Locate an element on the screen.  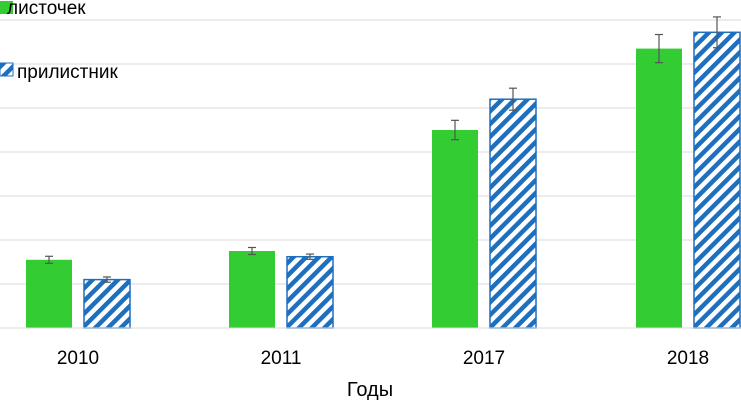
x-tick-labels: 2010 2011 2017 2018 is located at coordinates (383, 358).